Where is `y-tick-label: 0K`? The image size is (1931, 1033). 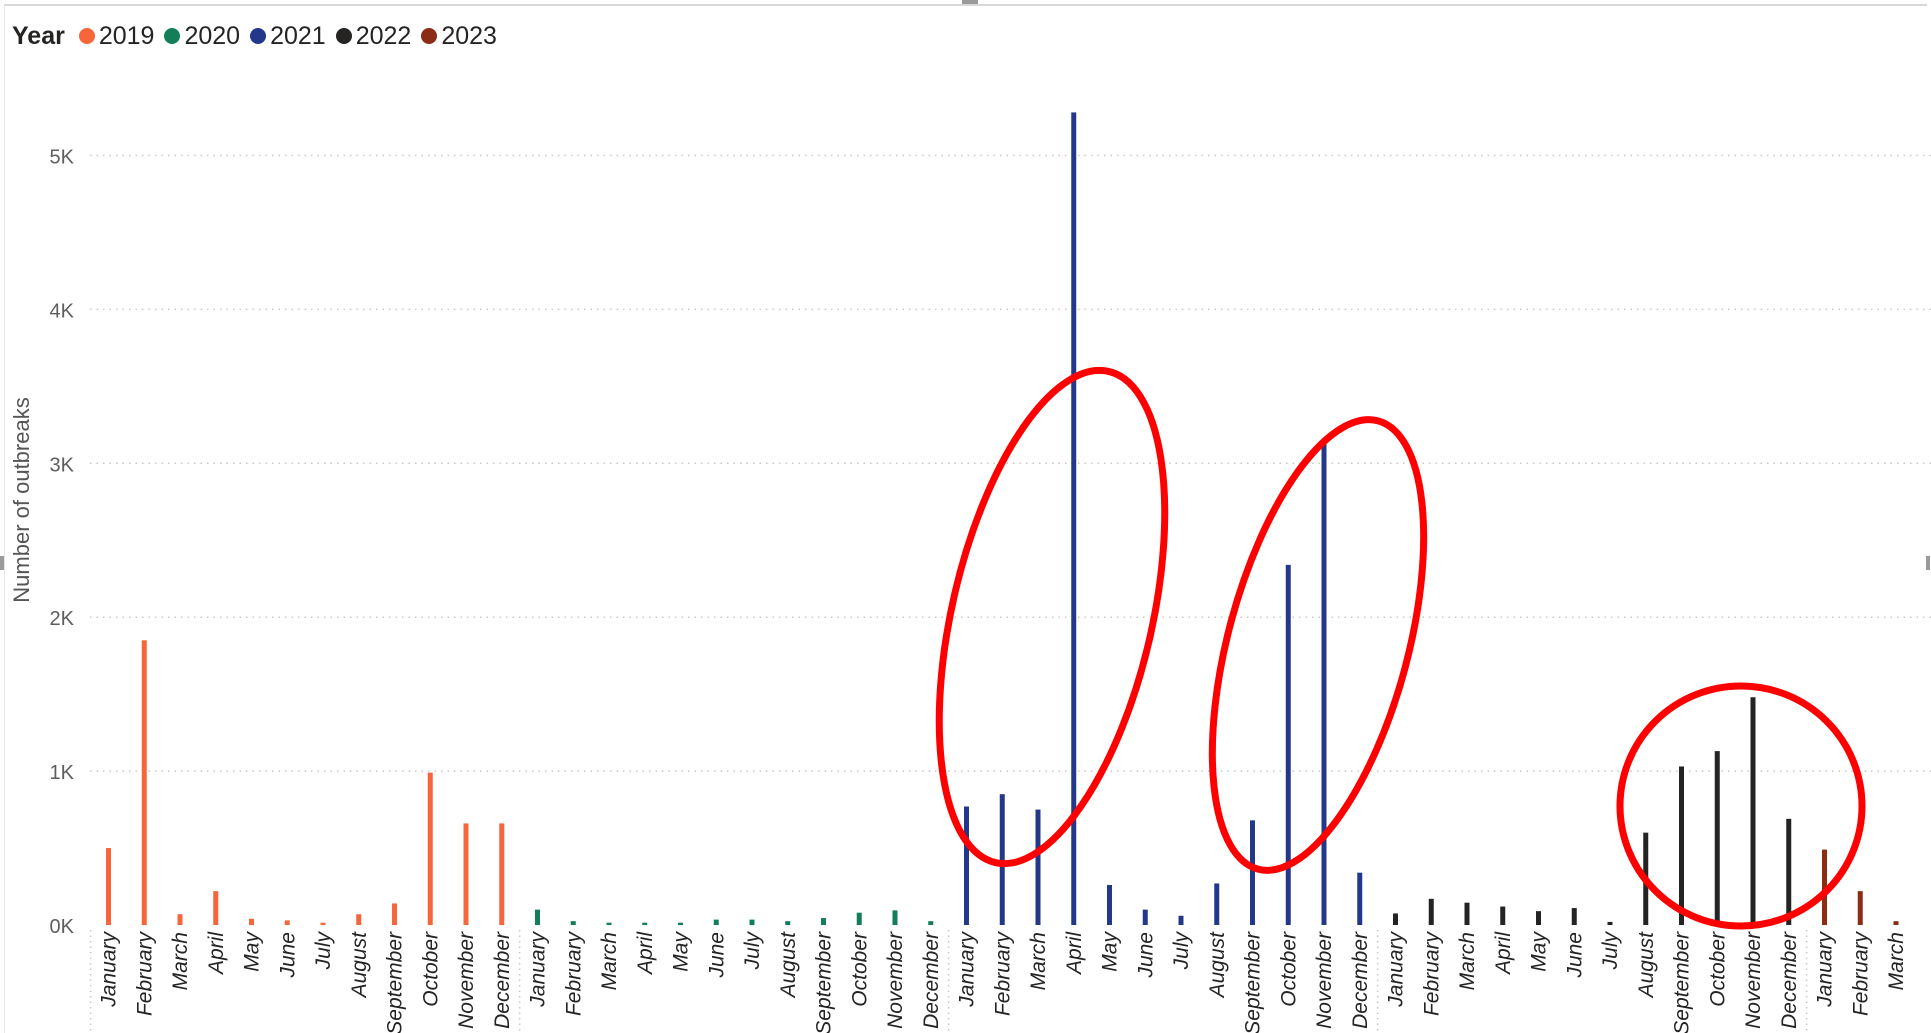
y-tick-label: 0K is located at coordinates (62, 927).